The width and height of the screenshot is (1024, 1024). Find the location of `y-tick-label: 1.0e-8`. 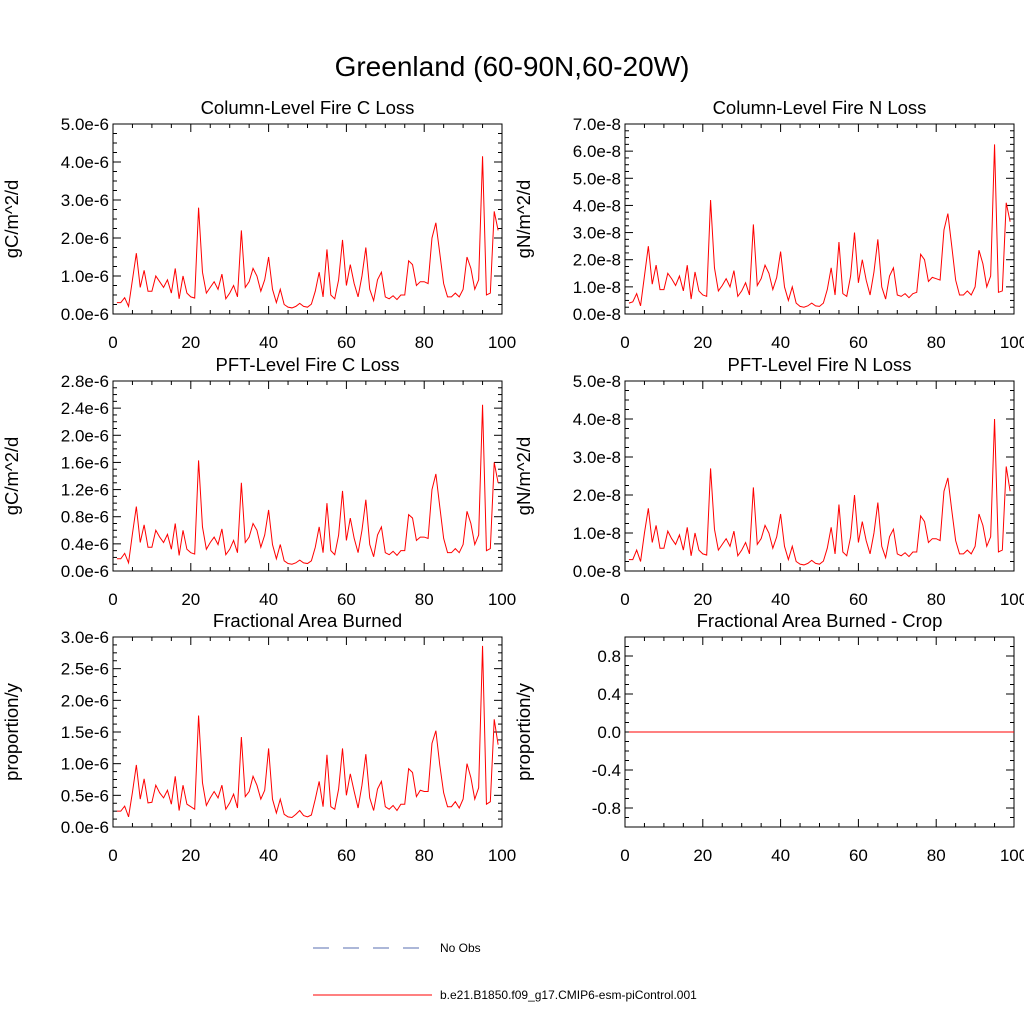

y-tick-label: 1.0e-8 is located at coordinates (597, 533).